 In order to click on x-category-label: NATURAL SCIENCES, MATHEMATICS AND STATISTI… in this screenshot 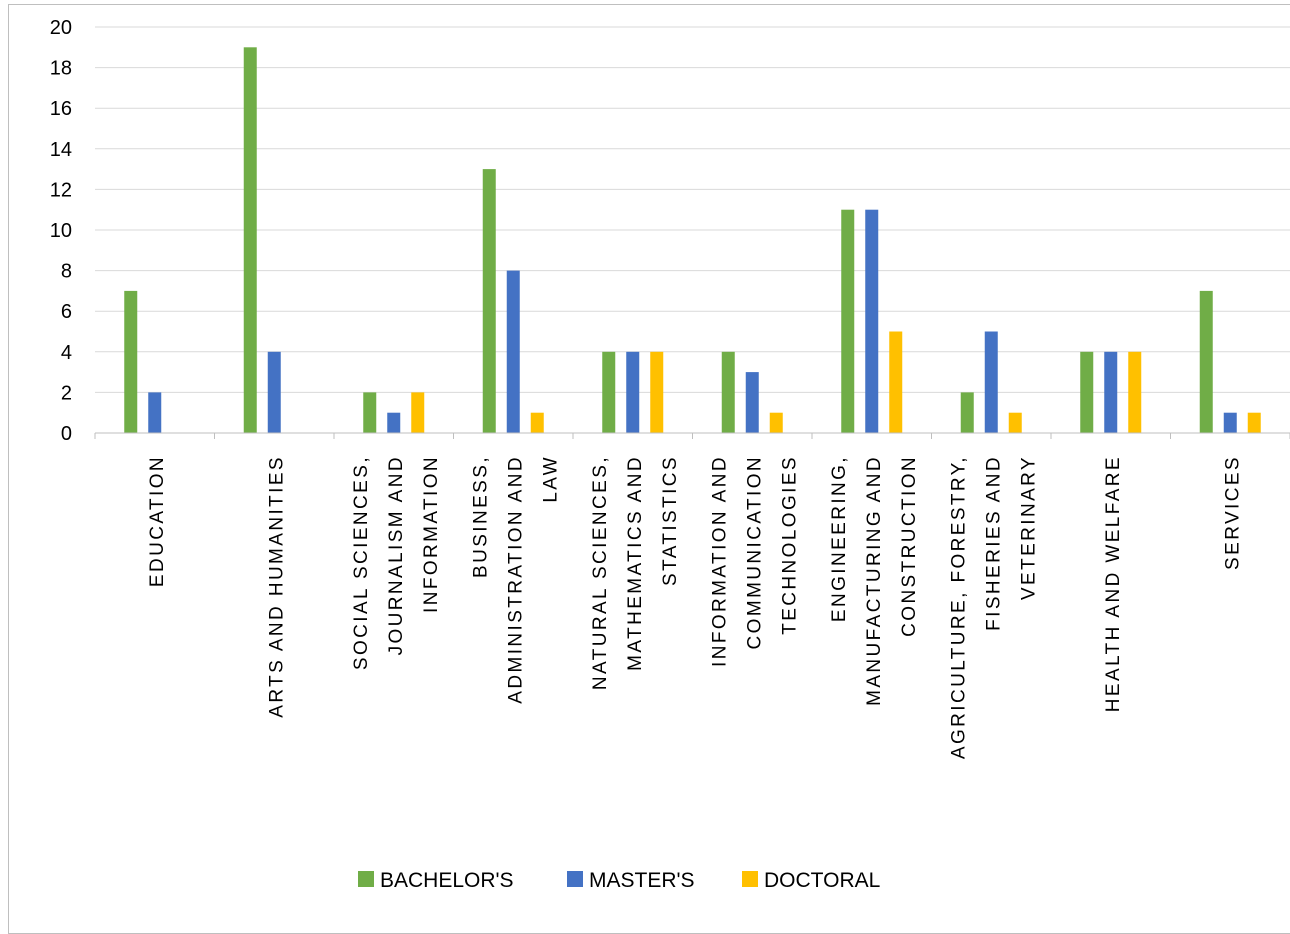, I will do `click(635, 572)`.